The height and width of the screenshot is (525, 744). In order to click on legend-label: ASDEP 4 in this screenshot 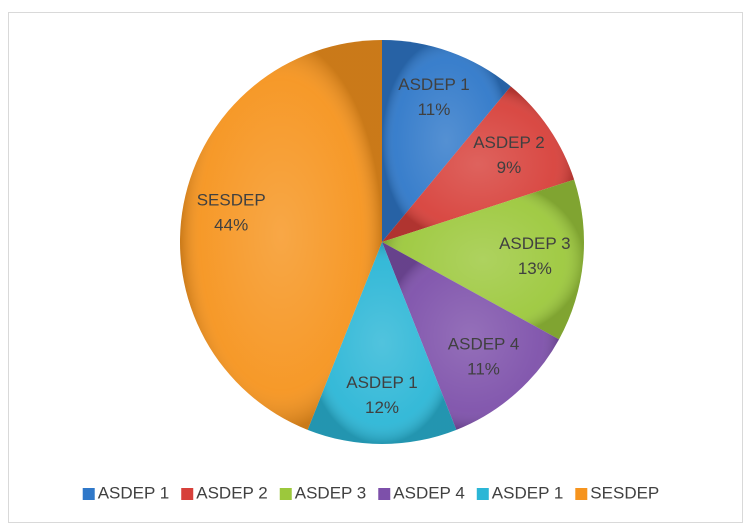, I will do `click(429, 492)`.